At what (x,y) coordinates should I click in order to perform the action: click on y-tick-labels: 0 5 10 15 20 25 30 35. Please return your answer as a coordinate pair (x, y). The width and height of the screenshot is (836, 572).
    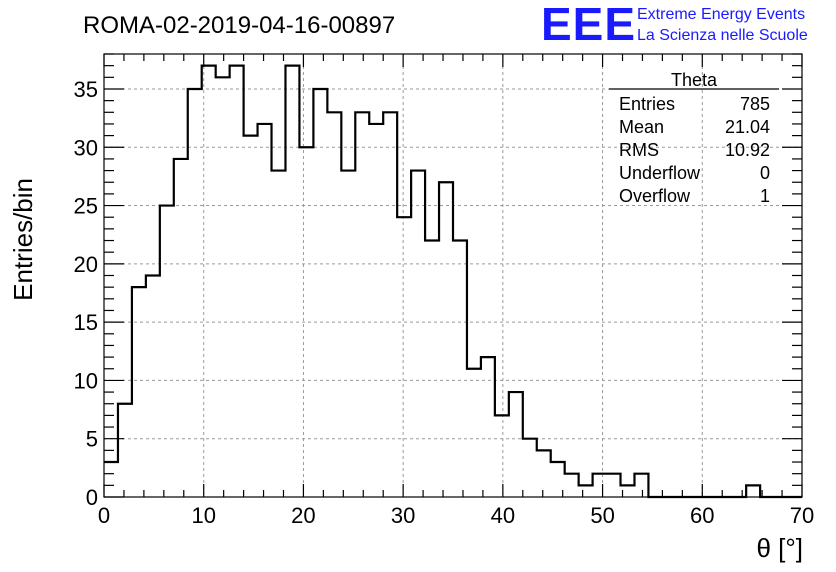
    Looking at the image, I should click on (86, 293).